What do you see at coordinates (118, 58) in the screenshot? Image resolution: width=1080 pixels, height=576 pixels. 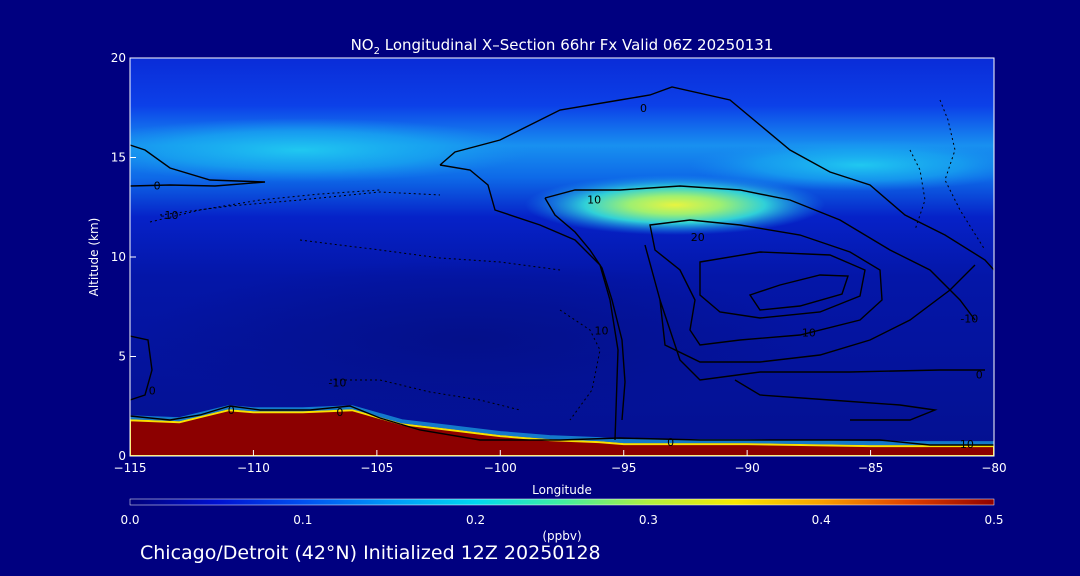 I see `y-tick-label: 20` at bounding box center [118, 58].